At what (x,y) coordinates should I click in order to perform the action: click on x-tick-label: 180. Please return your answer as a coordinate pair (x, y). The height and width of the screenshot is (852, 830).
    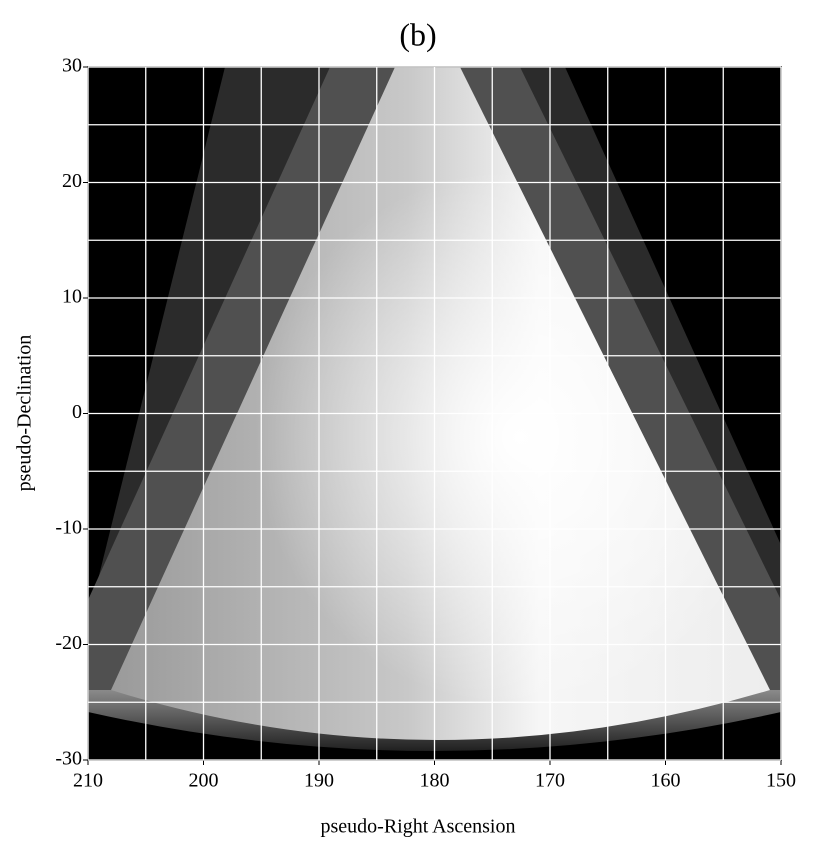
    Looking at the image, I should click on (435, 781).